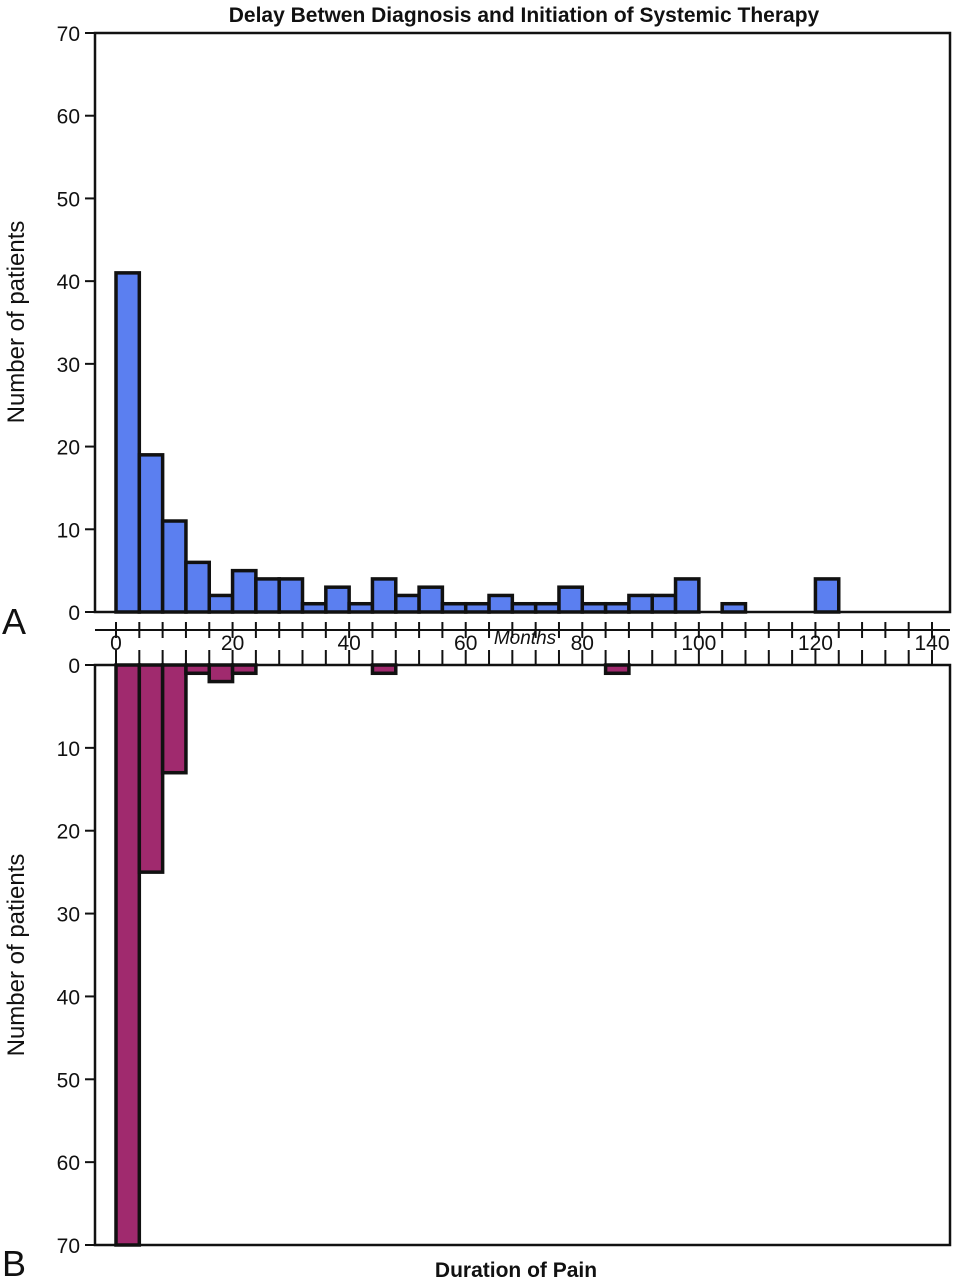 This screenshot has height=1280, width=955. What do you see at coordinates (16, 322) in the screenshot?
I see `panel-a-y-axis-title: Number of patients` at bounding box center [16, 322].